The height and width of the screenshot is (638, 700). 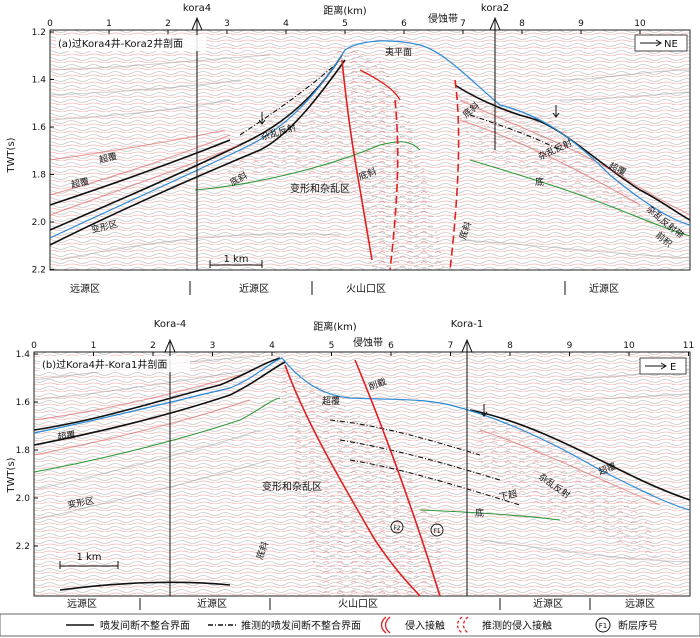 What do you see at coordinates (39, 33) in the screenshot?
I see `y-tick-label: 1.2` at bounding box center [39, 33].